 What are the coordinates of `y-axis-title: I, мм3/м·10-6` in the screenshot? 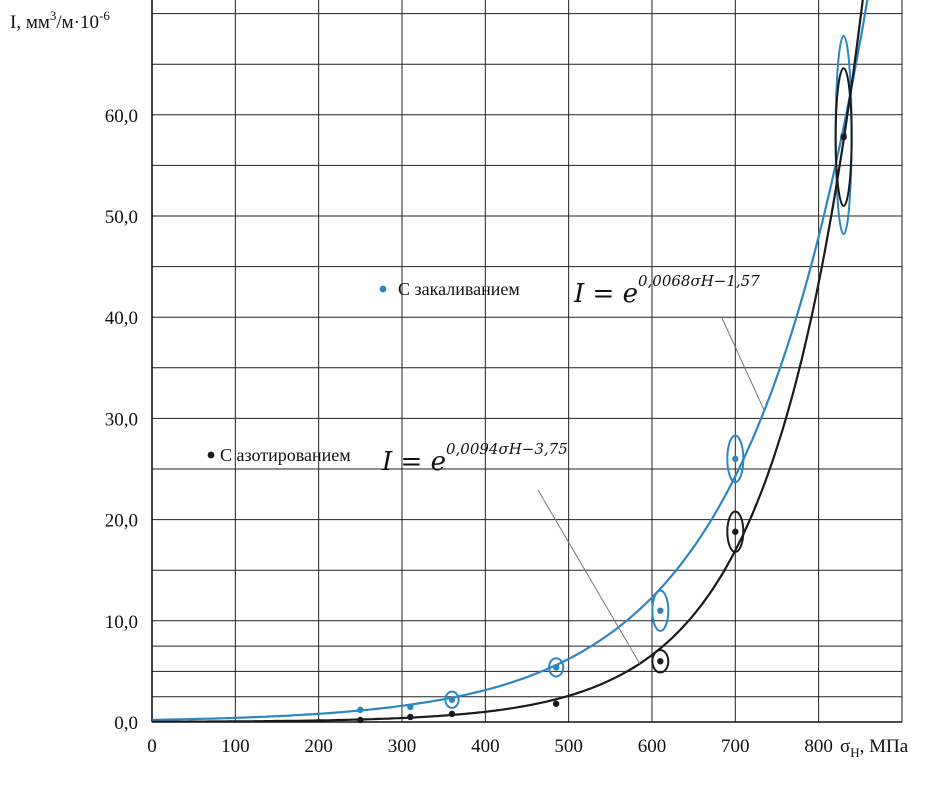 It's located at (60, 20).